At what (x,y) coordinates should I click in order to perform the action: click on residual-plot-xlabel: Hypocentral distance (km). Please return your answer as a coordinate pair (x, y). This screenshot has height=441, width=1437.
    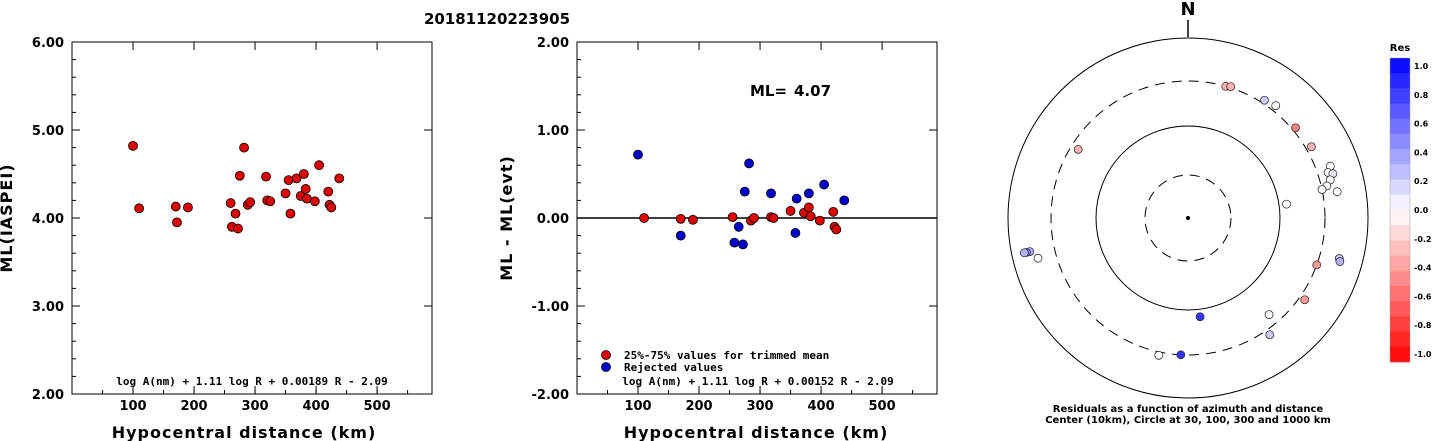
    Looking at the image, I should click on (756, 432).